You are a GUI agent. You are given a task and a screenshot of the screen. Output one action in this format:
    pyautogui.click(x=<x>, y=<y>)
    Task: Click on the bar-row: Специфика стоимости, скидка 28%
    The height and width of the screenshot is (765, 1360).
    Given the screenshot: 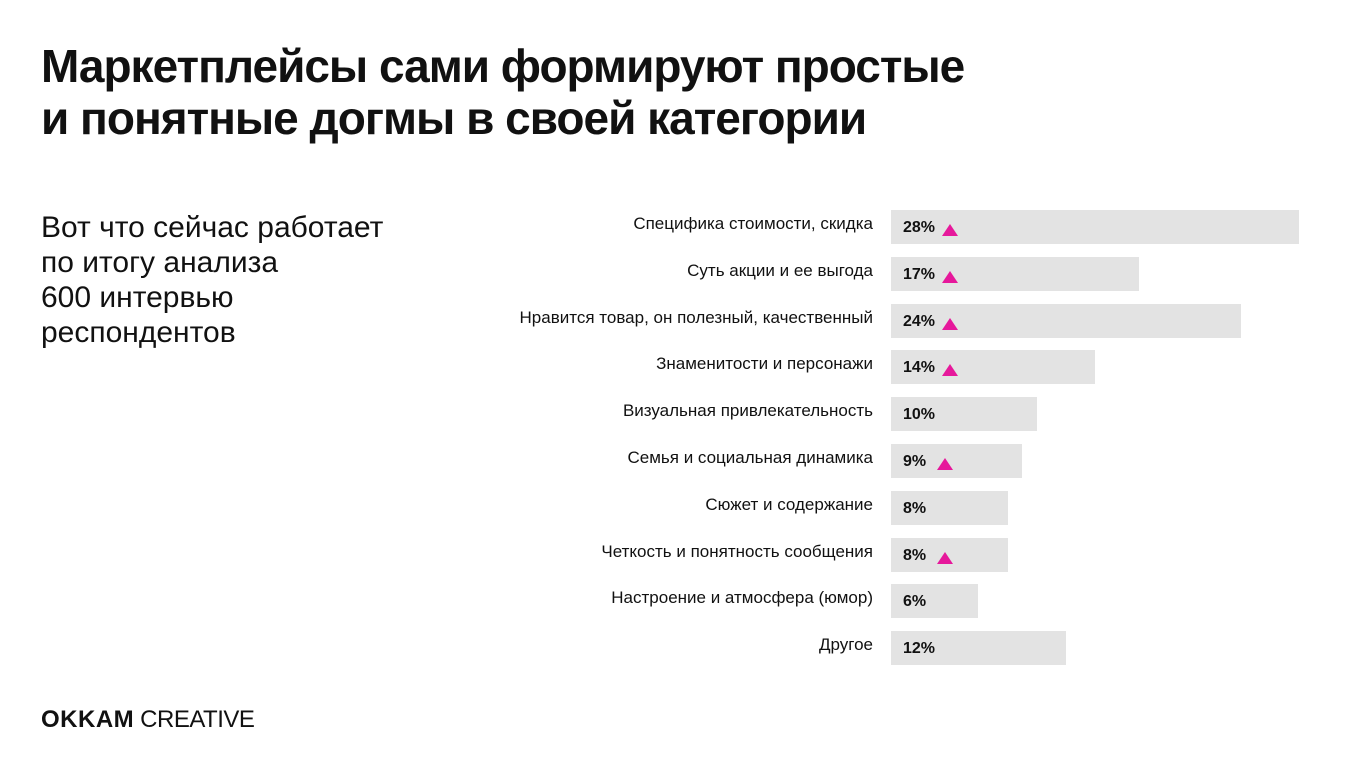 What is the action you would take?
    pyautogui.click(x=680, y=227)
    